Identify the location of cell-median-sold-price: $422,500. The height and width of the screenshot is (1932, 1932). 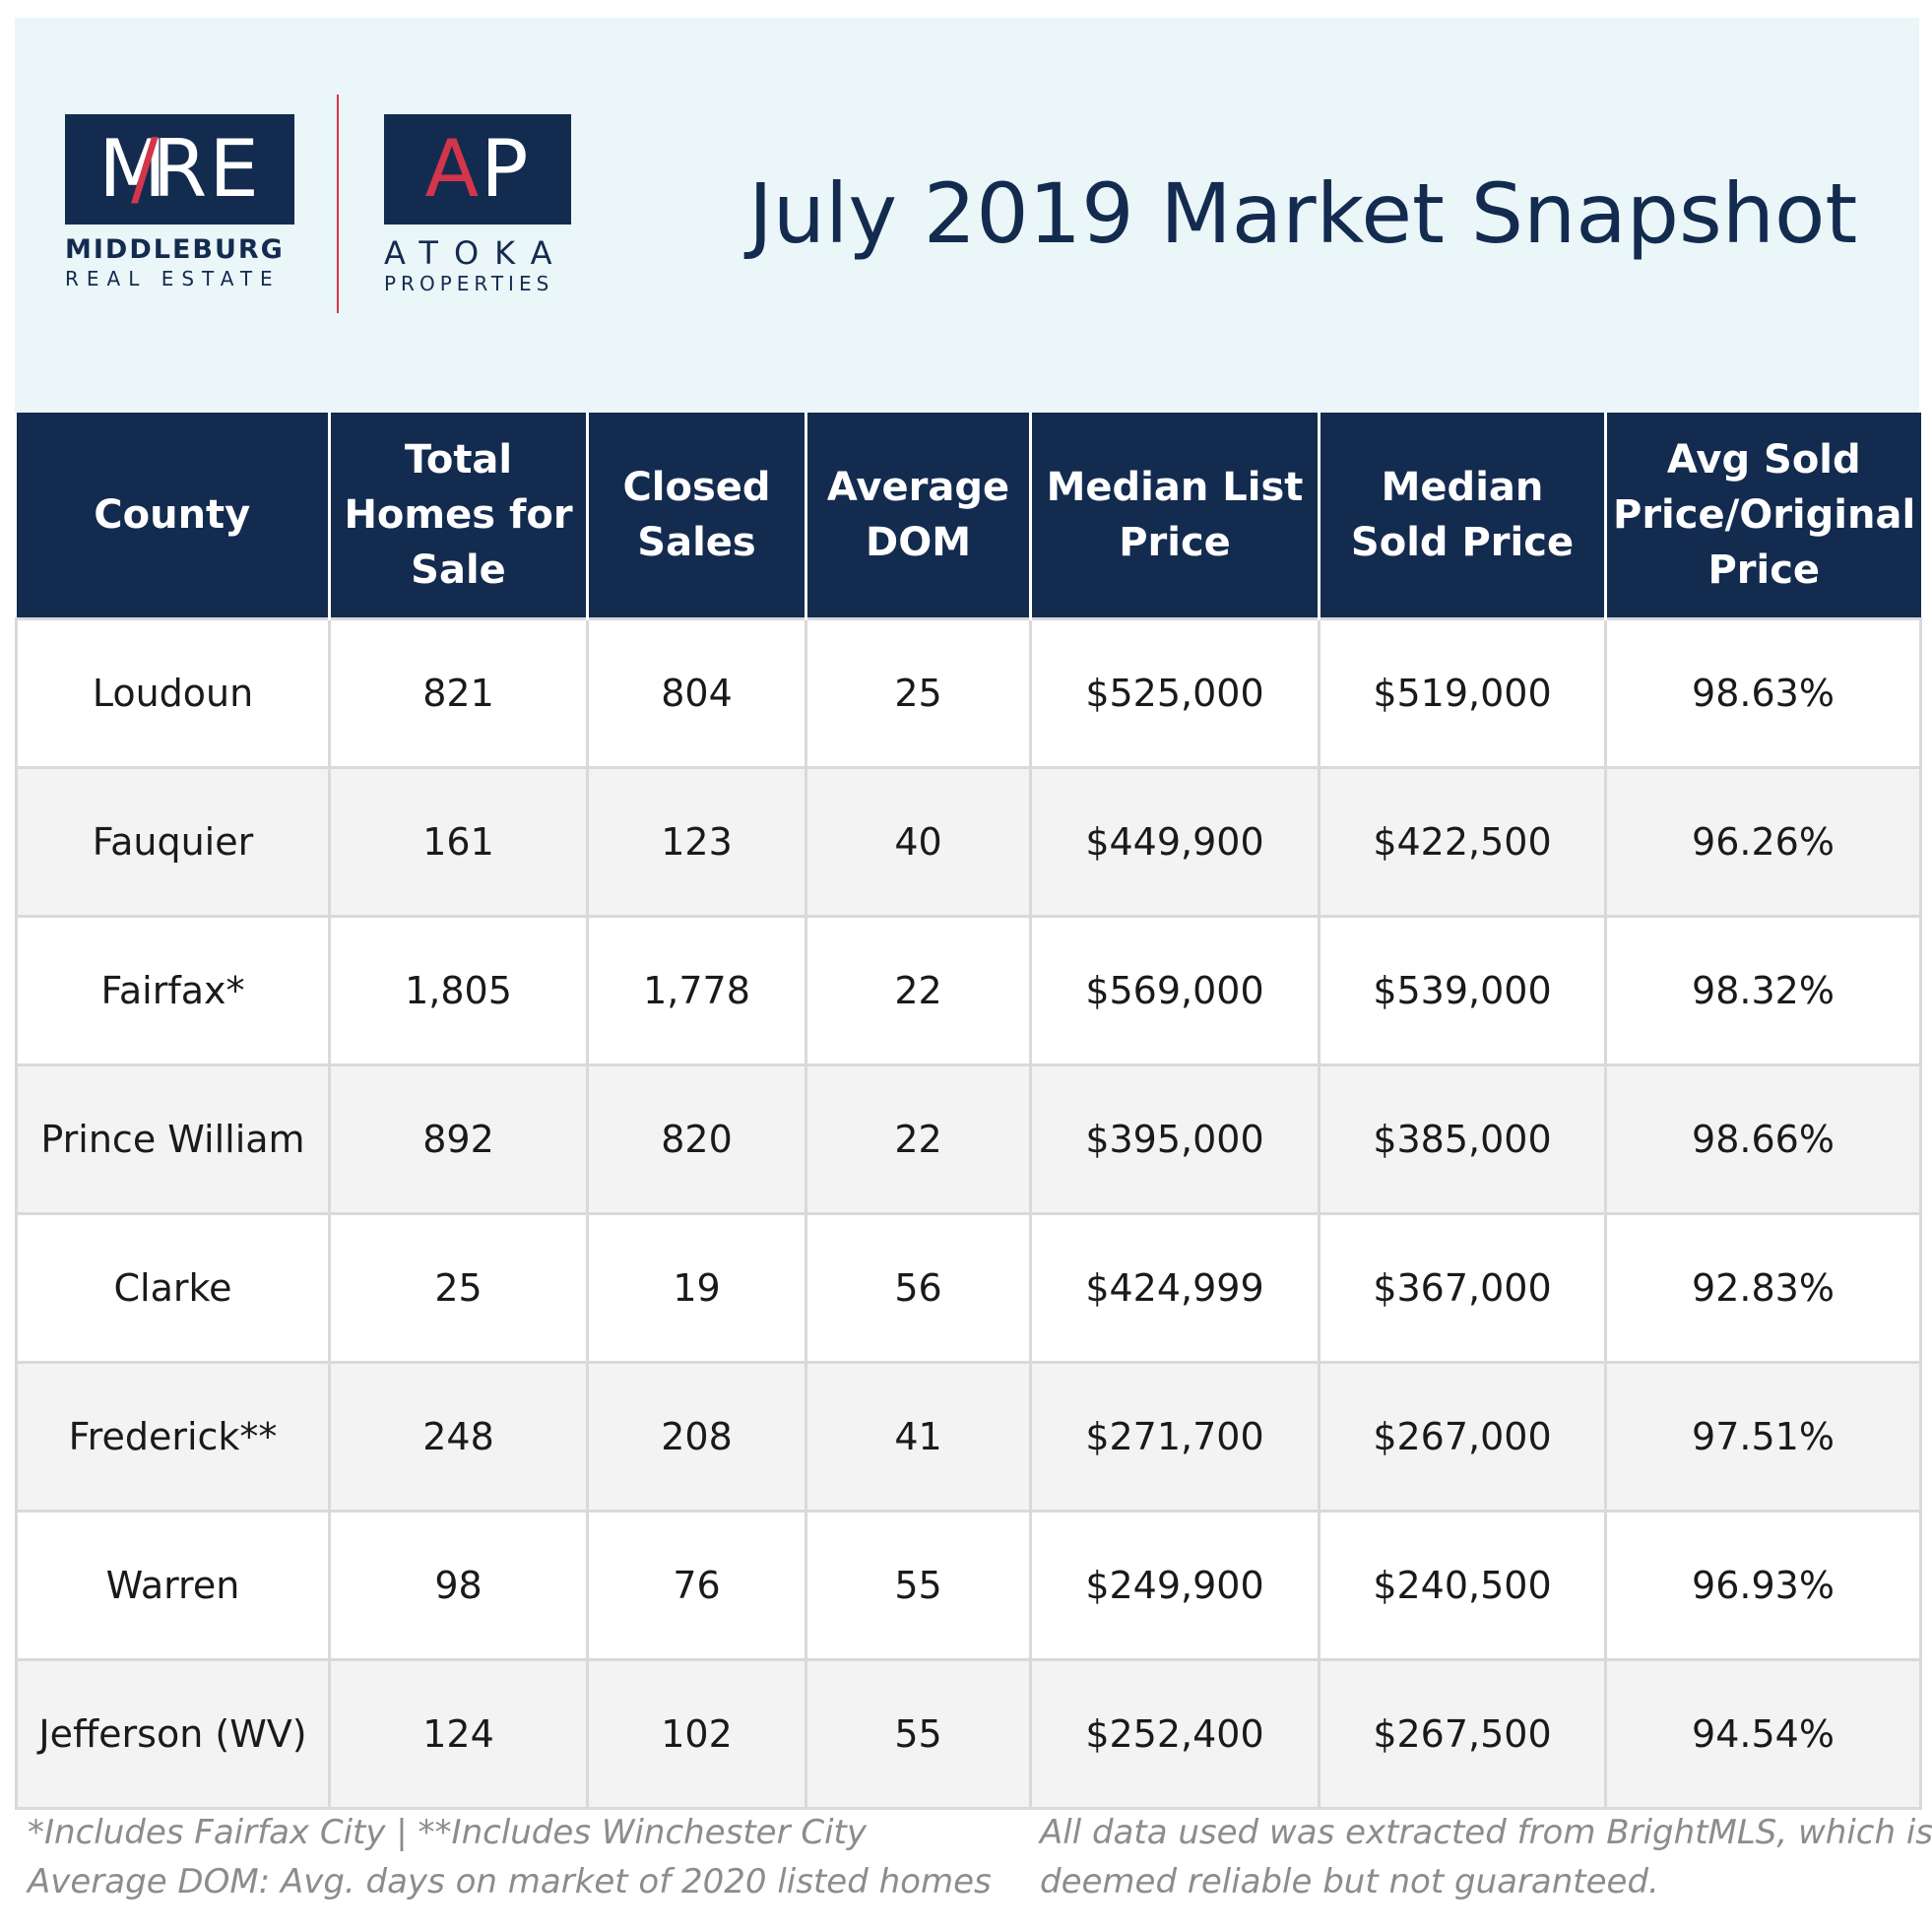
(1462, 842).